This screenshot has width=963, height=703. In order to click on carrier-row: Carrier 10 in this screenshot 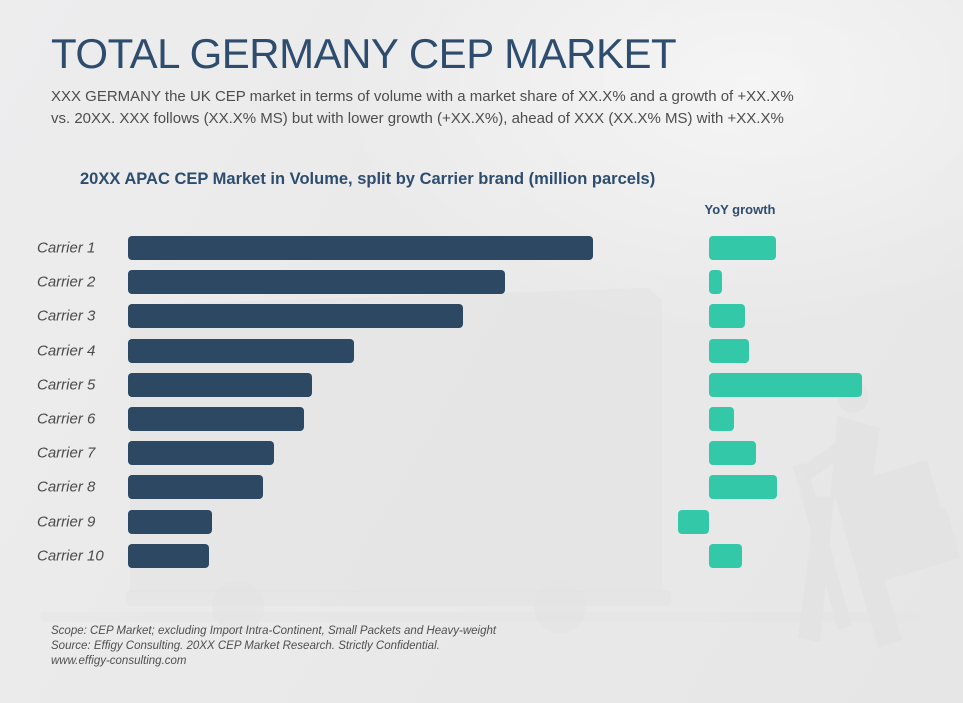, I will do `click(481, 556)`.